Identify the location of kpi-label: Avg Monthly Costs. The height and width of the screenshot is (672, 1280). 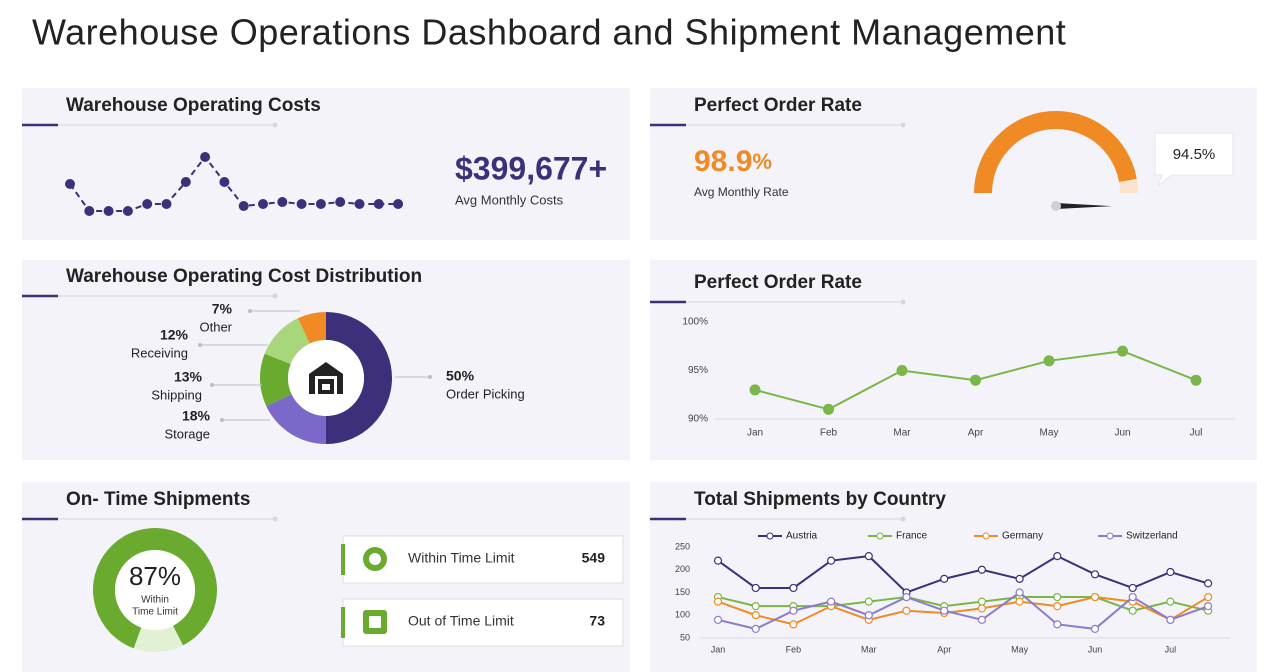
(509, 199).